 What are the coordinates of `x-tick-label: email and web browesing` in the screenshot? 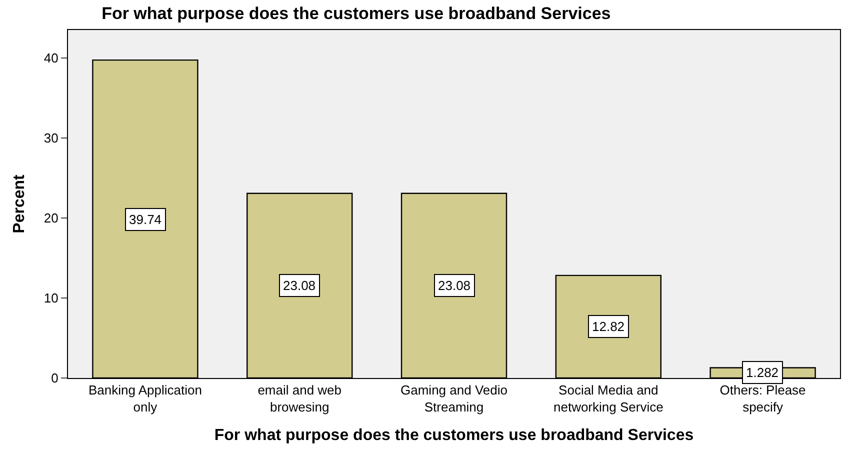 It's located at (300, 398).